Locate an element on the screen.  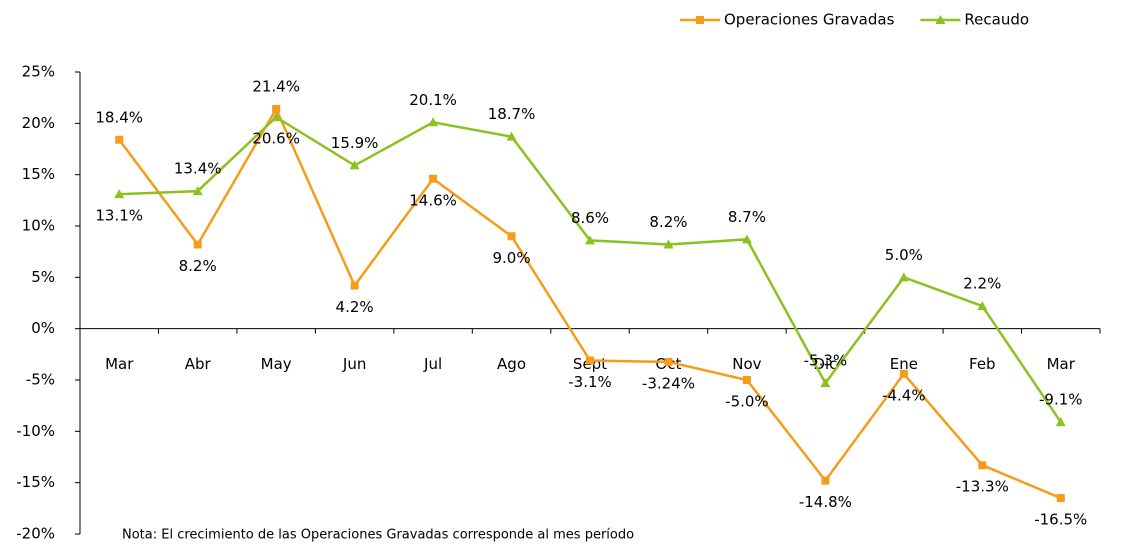
x-tick-label: Nov is located at coordinates (746, 364).